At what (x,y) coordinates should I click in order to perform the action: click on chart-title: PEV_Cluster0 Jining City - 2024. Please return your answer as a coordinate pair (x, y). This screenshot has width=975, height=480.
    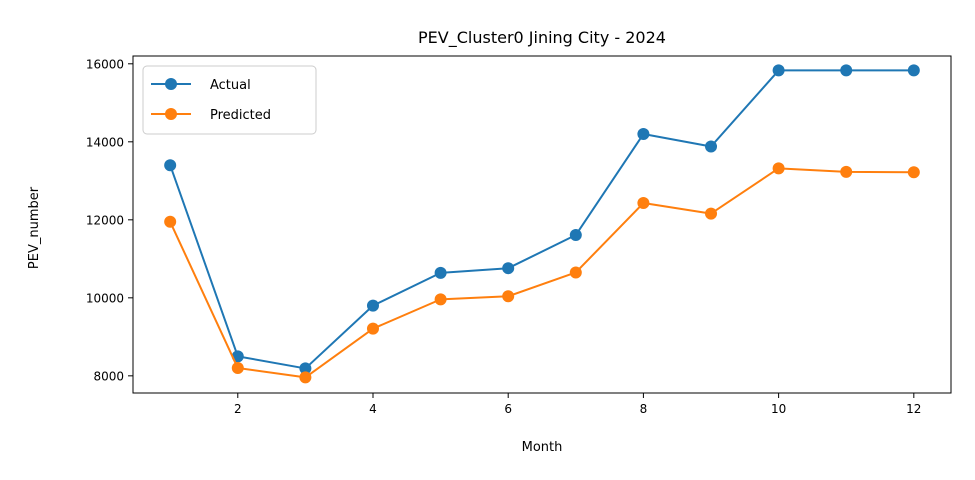
    Looking at the image, I should click on (542, 38).